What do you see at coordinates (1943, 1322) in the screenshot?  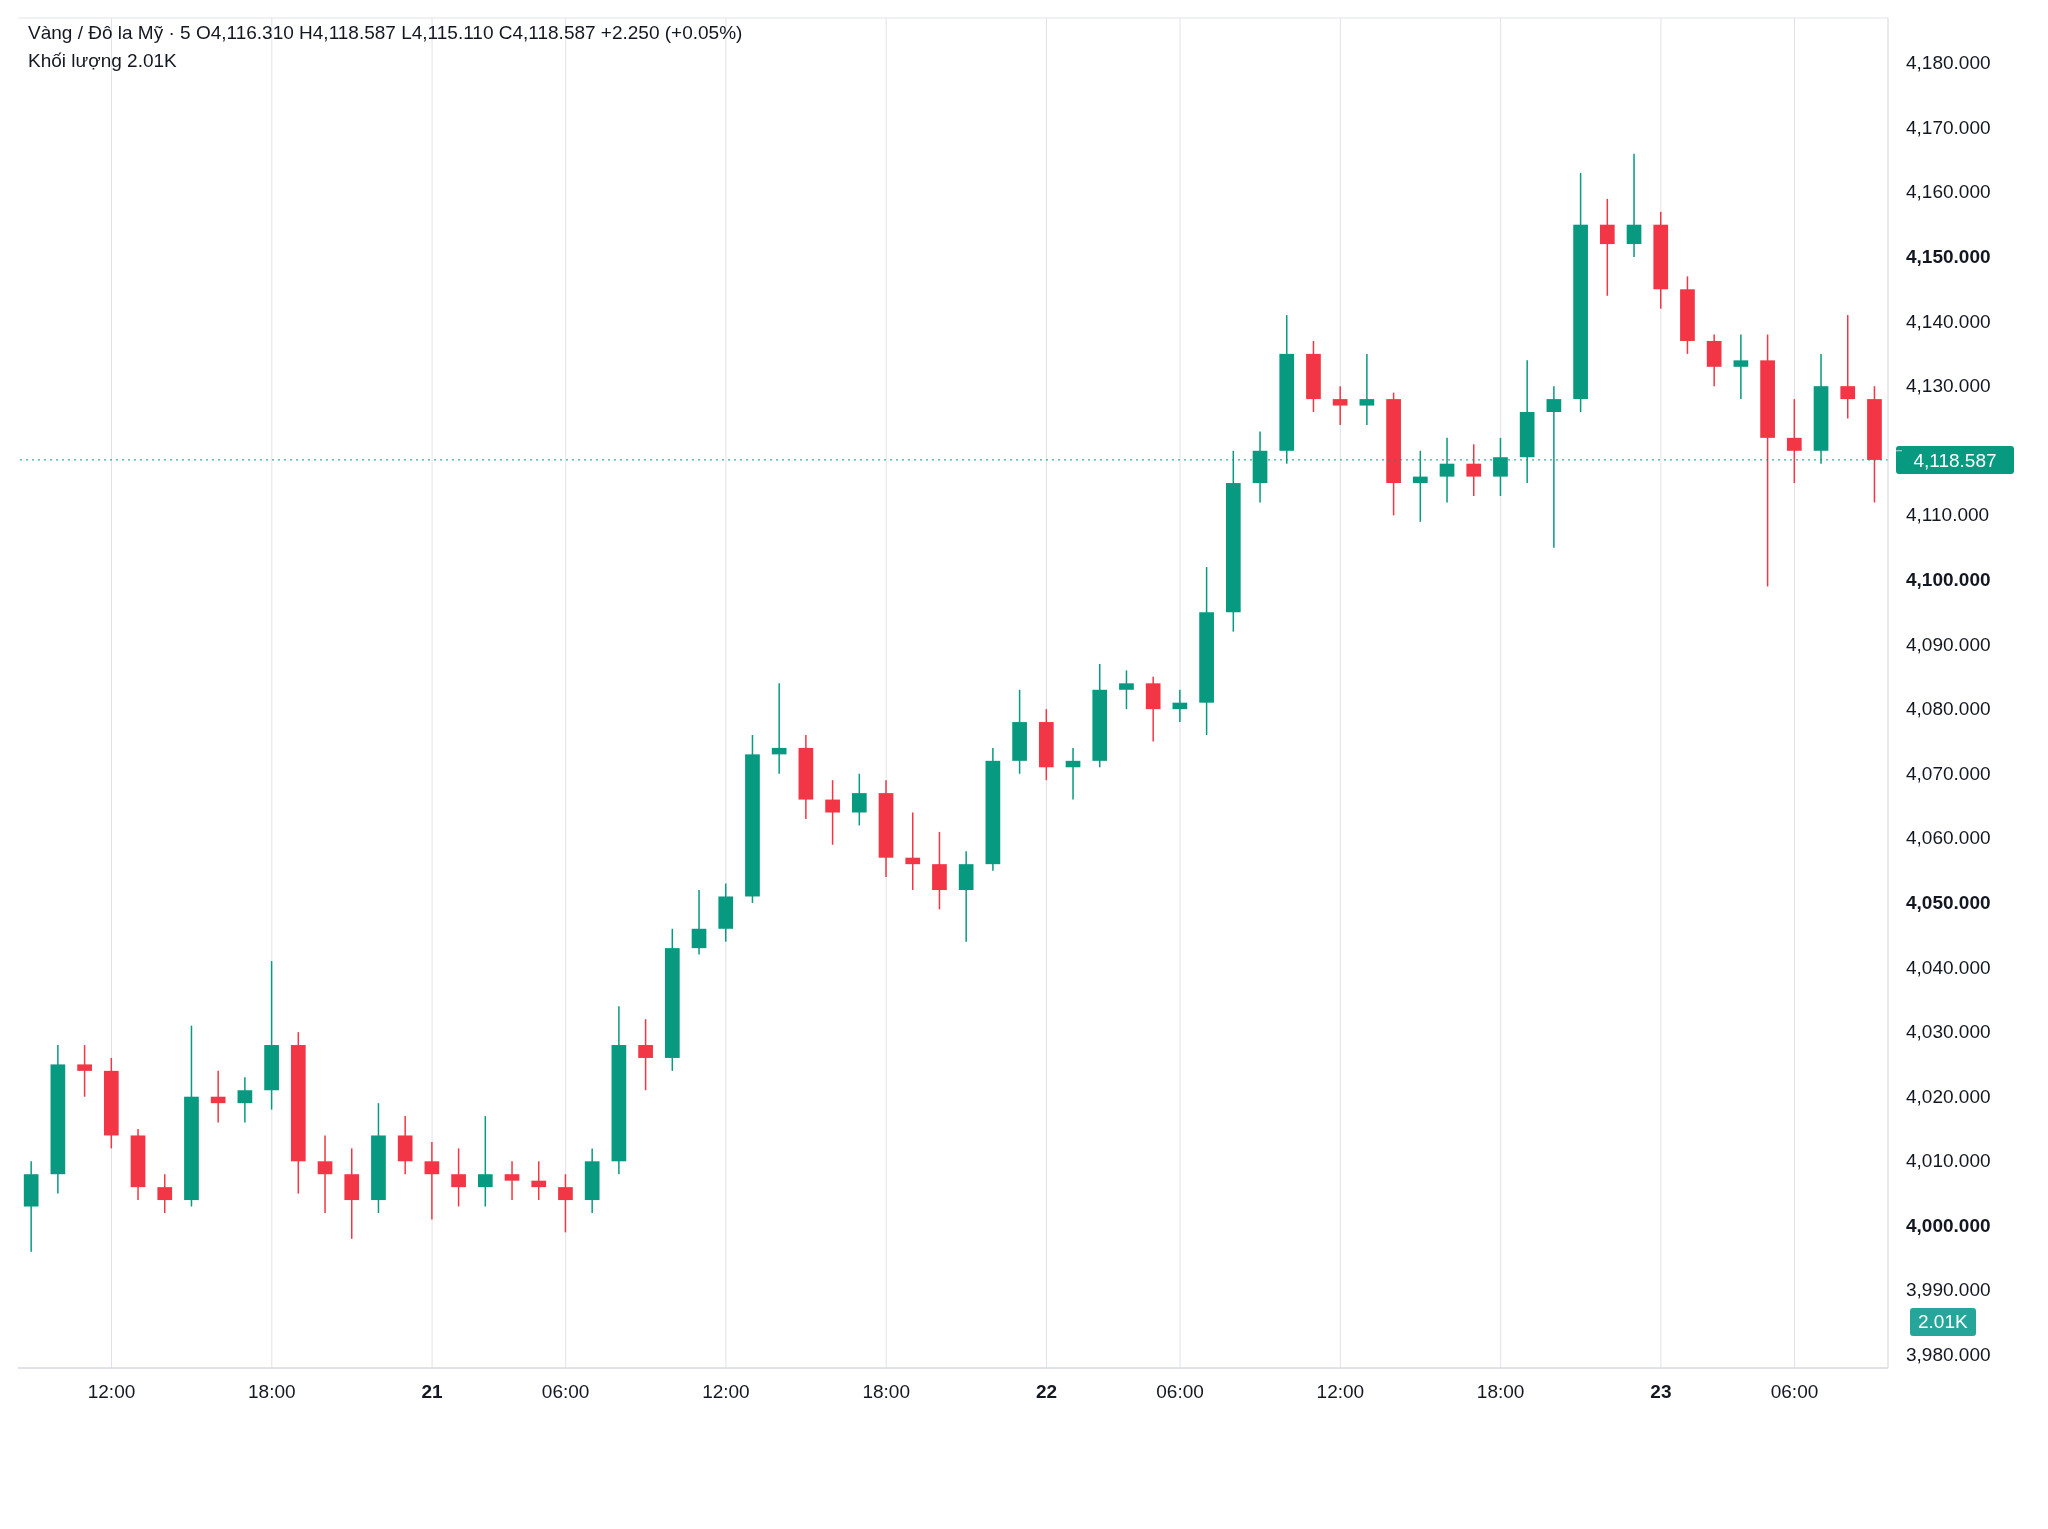 I see `text: 2.01K` at bounding box center [1943, 1322].